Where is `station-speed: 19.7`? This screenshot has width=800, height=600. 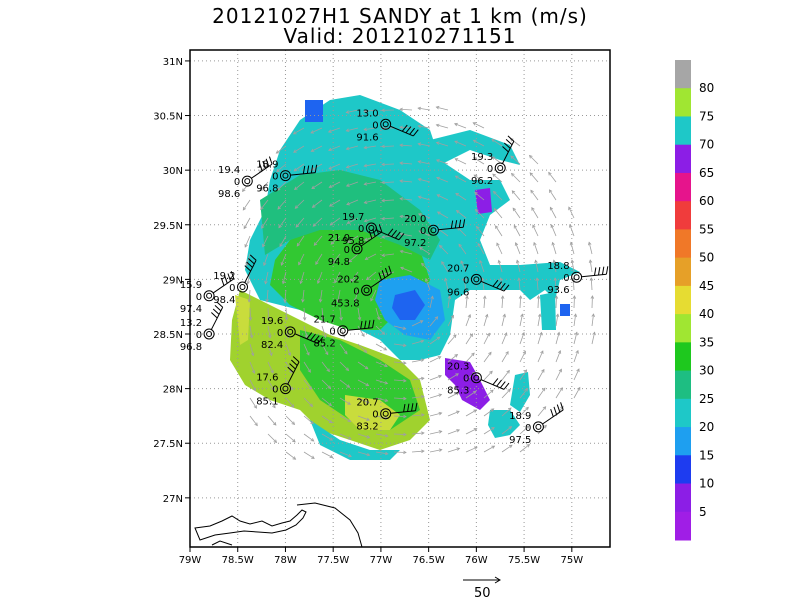
station-speed: 19.7 is located at coordinates (353, 217).